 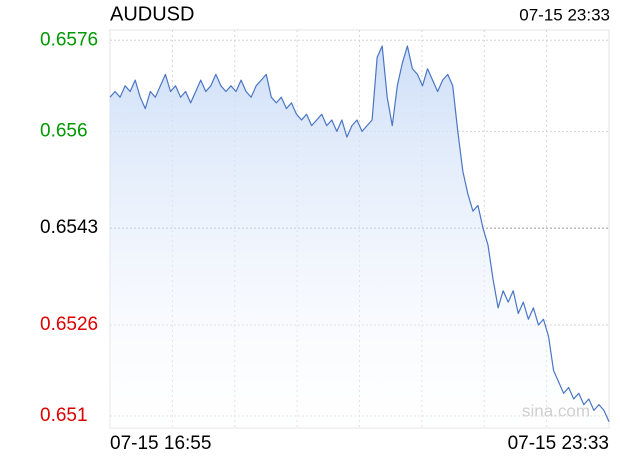 What do you see at coordinates (564, 14) in the screenshot?
I see `current-time: 07-15 23:33` at bounding box center [564, 14].